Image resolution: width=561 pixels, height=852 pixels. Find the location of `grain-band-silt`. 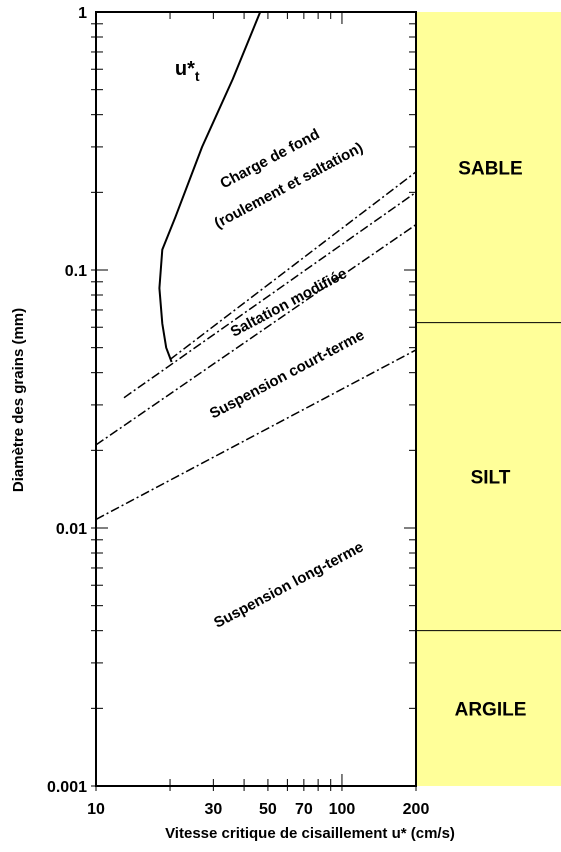

grain-band-silt is located at coordinates (488, 476).